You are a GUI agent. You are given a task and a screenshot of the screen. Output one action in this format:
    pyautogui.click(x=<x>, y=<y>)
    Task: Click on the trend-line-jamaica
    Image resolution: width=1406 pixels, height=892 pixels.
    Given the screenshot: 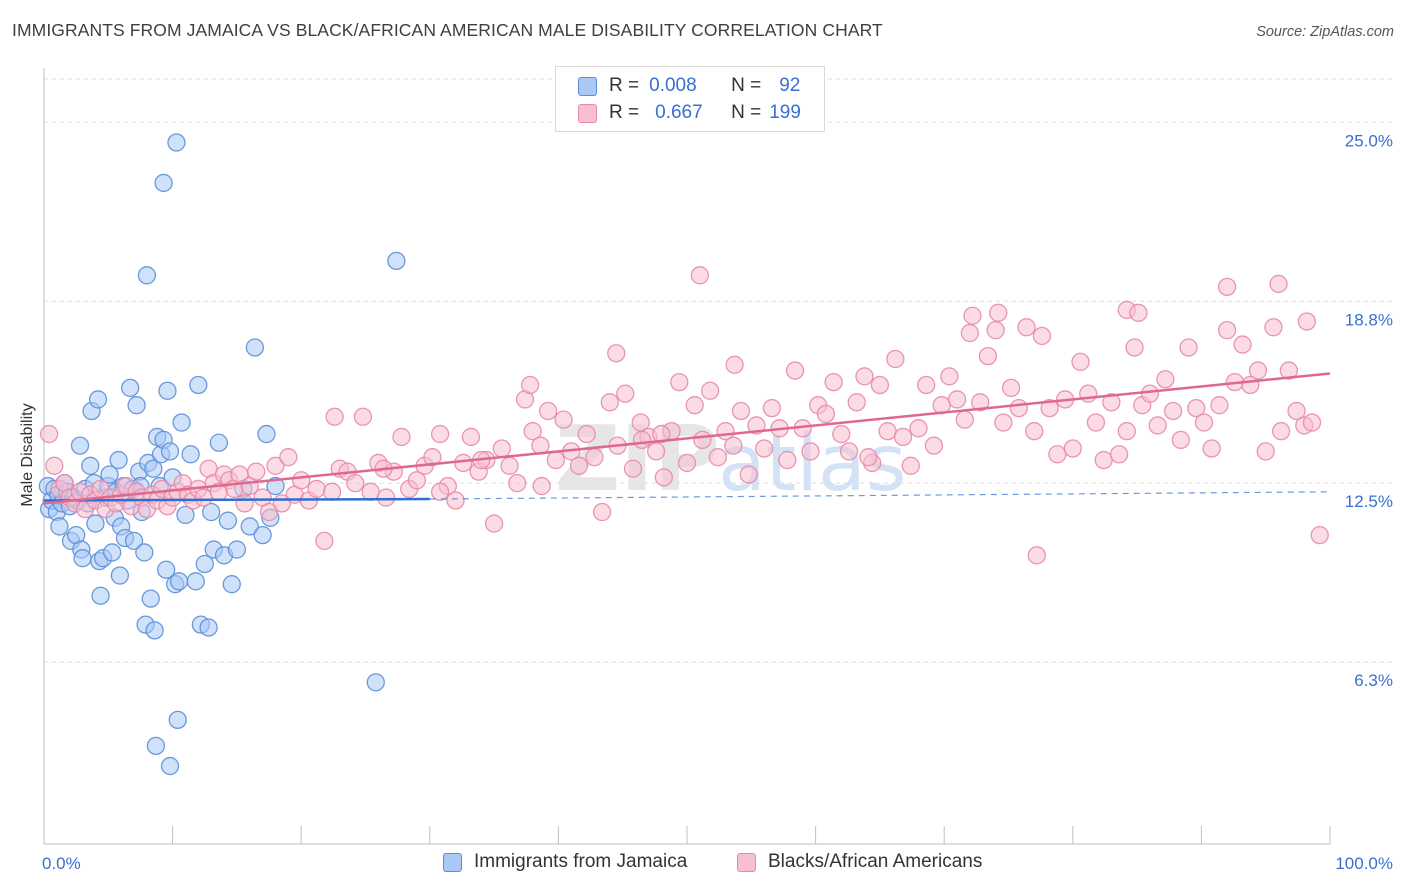 What is the action you would take?
    pyautogui.click(x=236, y=499)
    